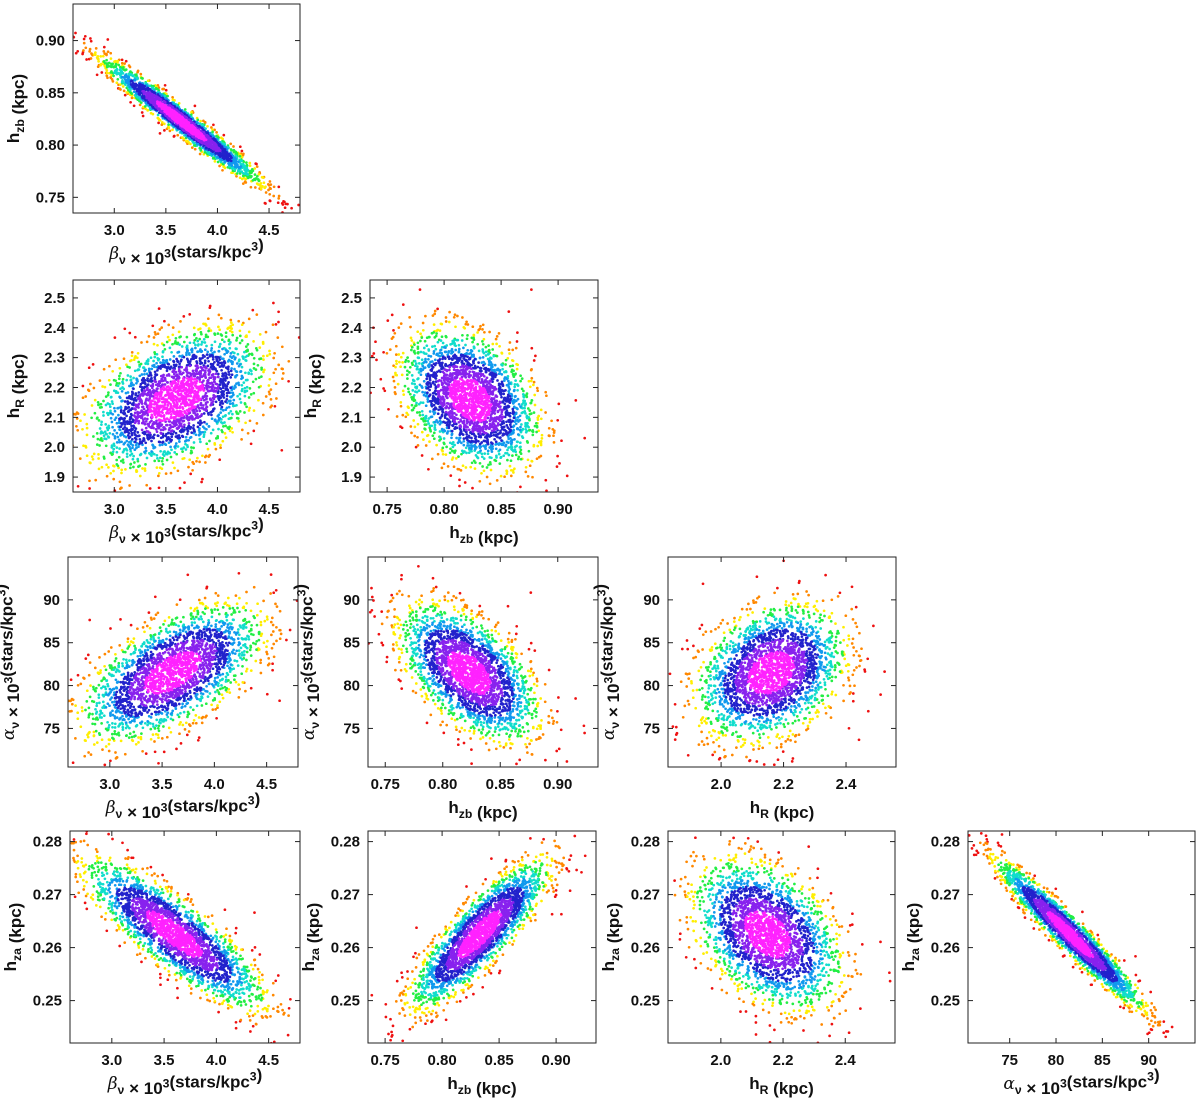 The height and width of the screenshot is (1105, 1200). Describe the element at coordinates (269, 509) in the screenshot. I see `x-tick-label: 4.5` at that location.